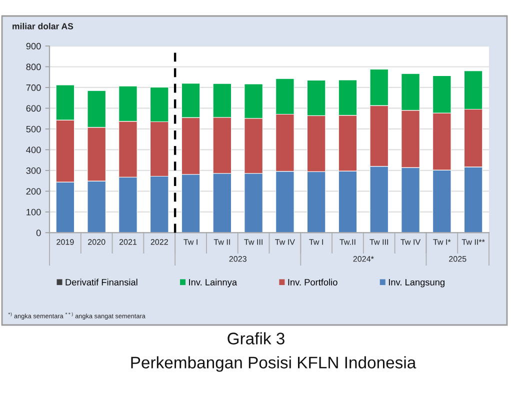  I want to click on y-tick-label: 100, so click(33, 212).